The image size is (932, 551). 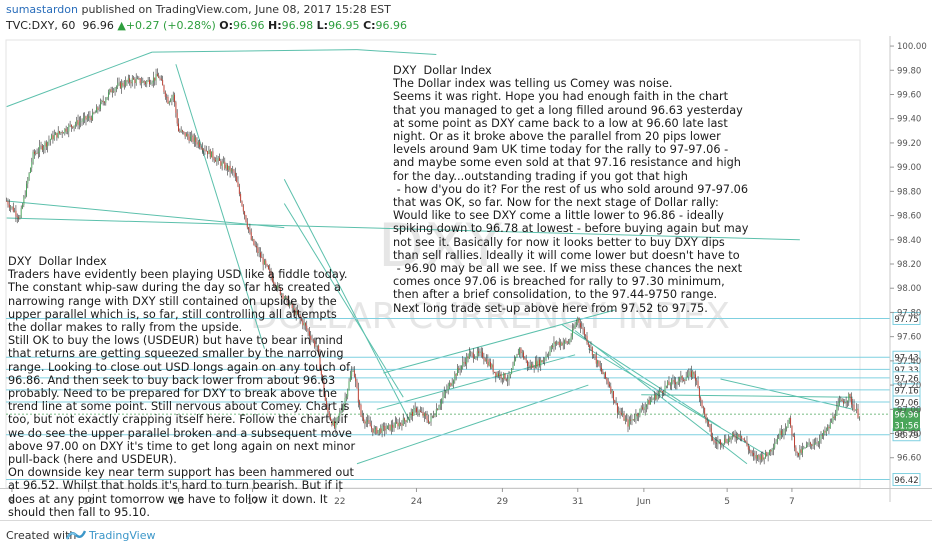 What do you see at coordinates (643, 502) in the screenshot?
I see `x-tick-label: Jun` at bounding box center [643, 502].